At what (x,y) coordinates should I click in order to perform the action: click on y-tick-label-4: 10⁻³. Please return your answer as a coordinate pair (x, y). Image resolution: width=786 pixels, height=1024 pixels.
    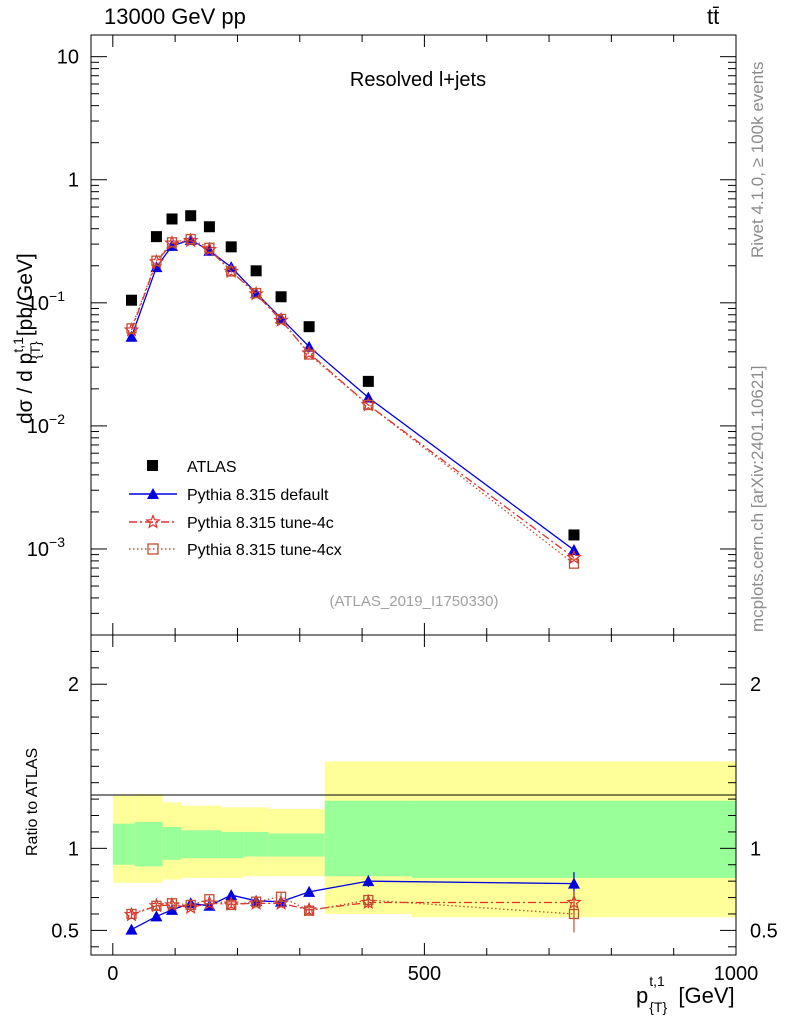
    Looking at the image, I should click on (46, 547).